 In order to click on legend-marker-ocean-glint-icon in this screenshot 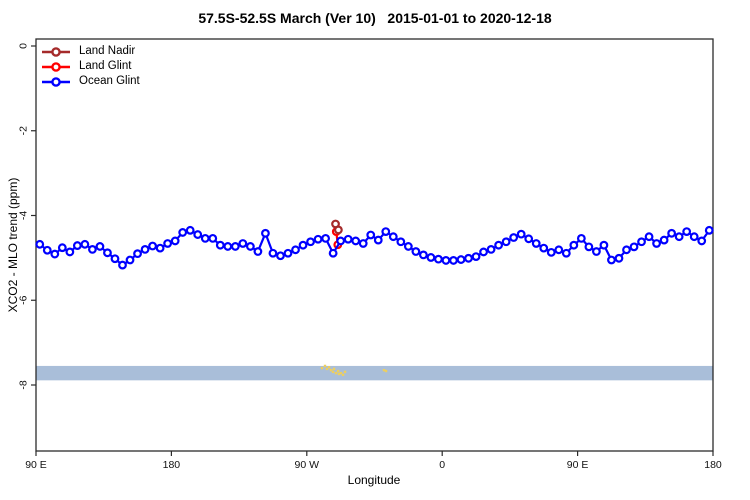, I will do `click(56, 81)`.